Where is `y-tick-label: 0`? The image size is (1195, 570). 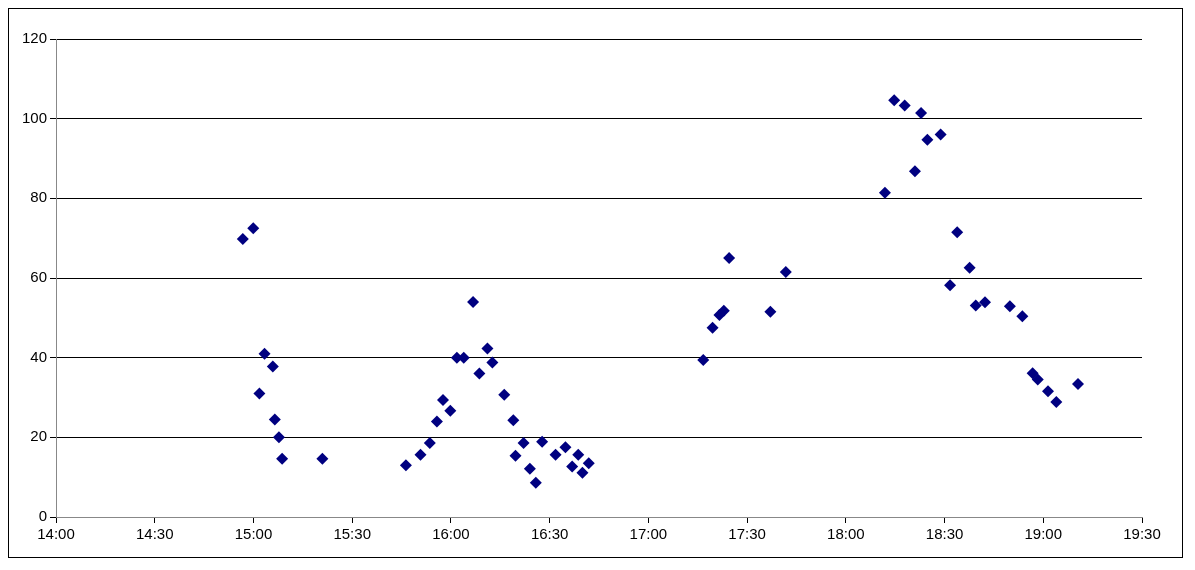
y-tick-label: 0 is located at coordinates (43, 516).